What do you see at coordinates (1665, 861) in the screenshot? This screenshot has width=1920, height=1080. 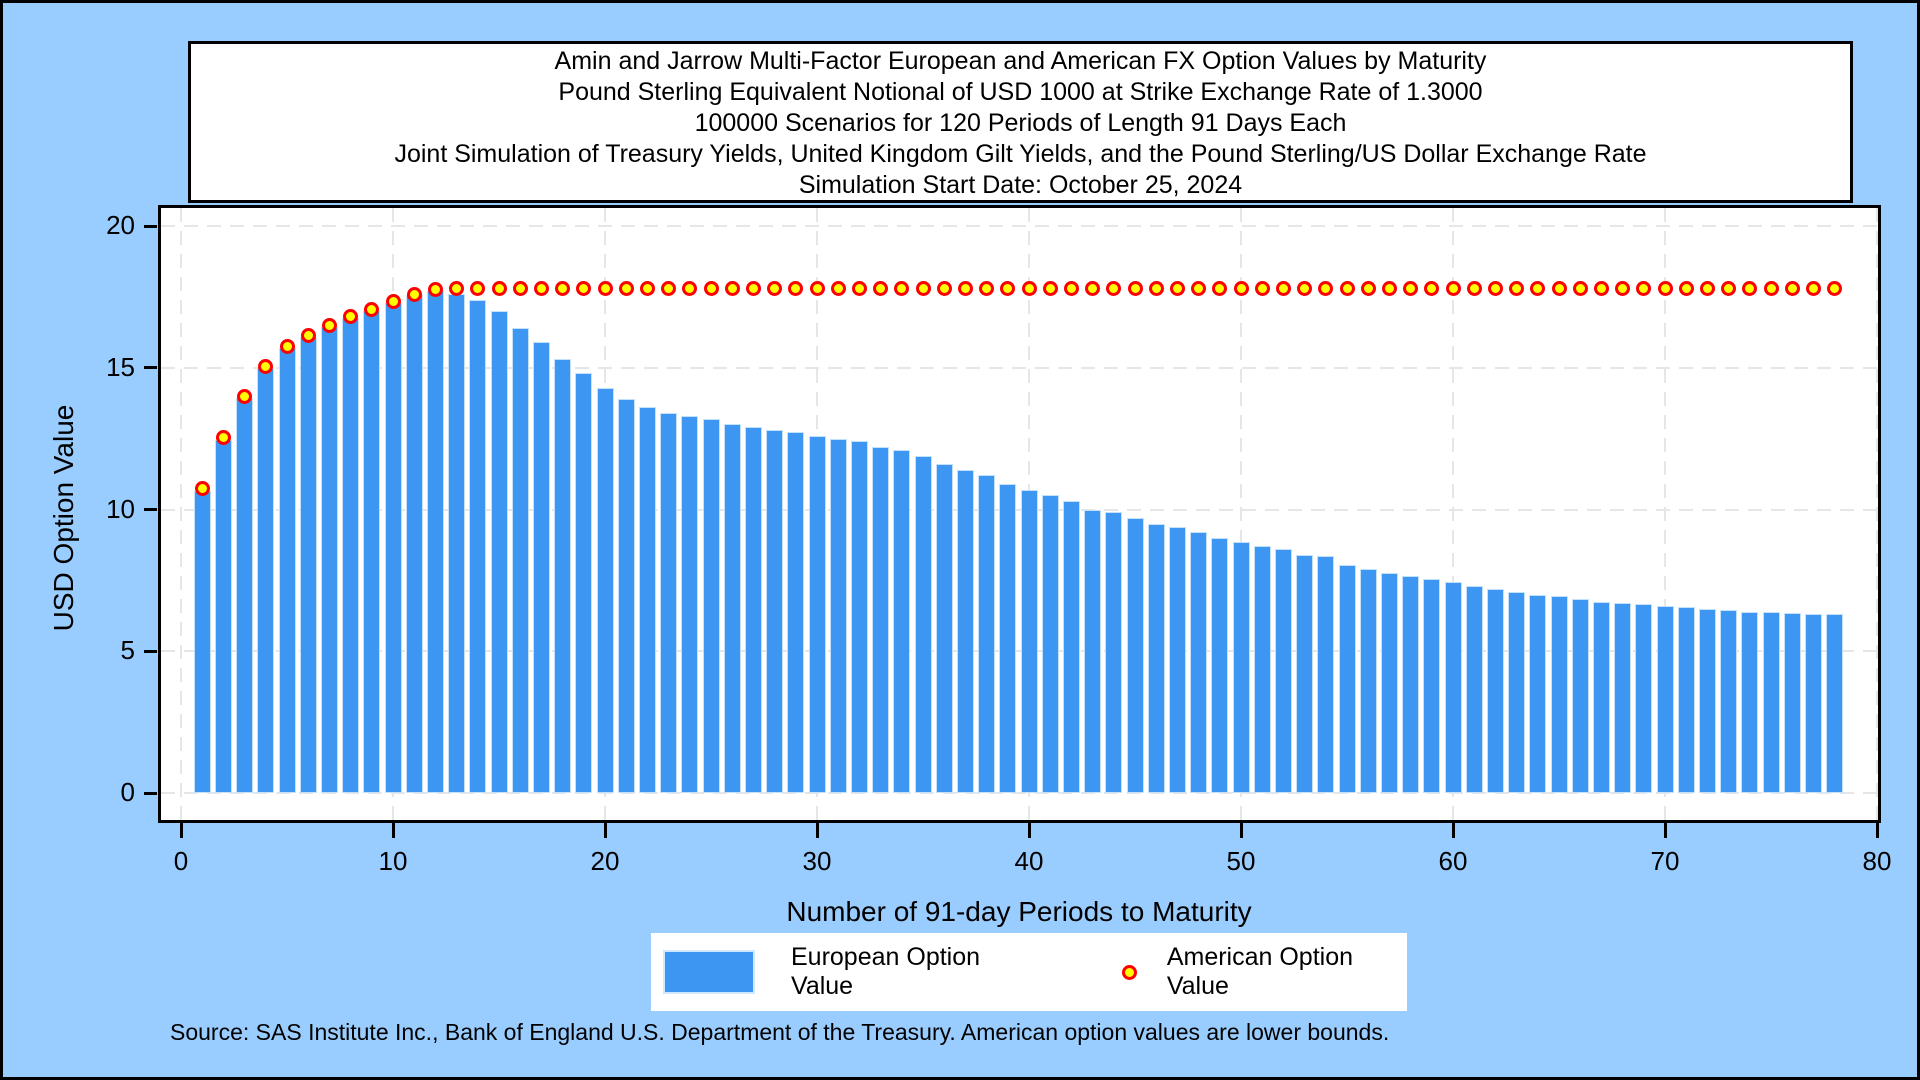 I see `x-tick-label: 70` at bounding box center [1665, 861].